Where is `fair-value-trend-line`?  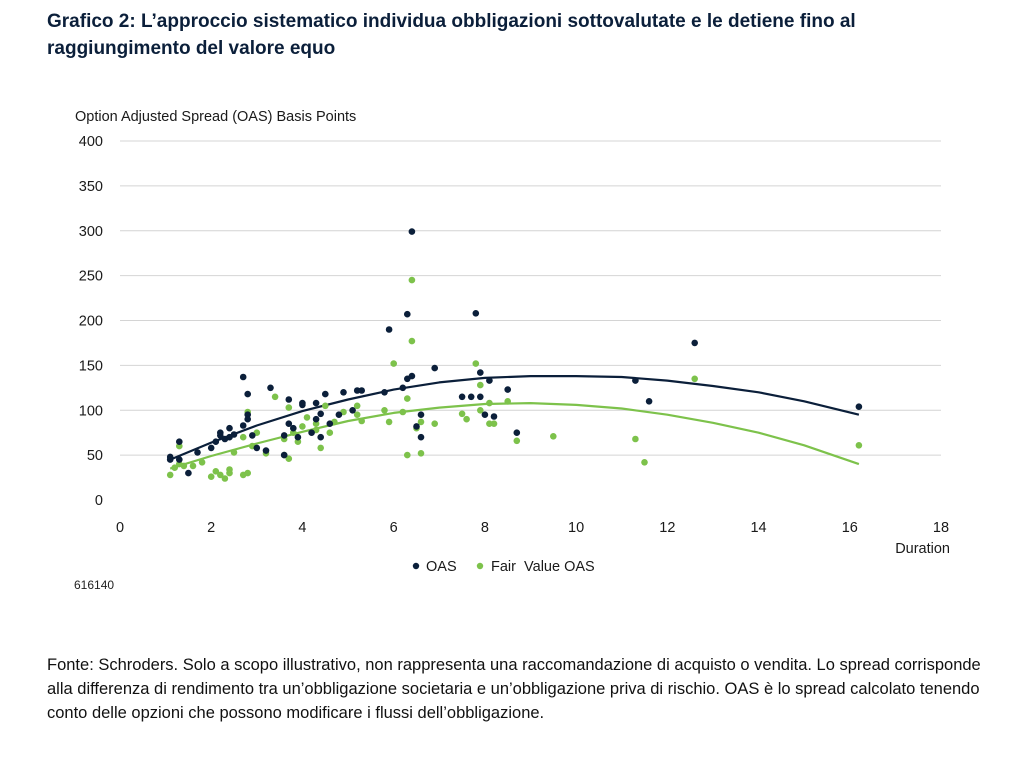 fair-value-trend-line is located at coordinates (514, 436).